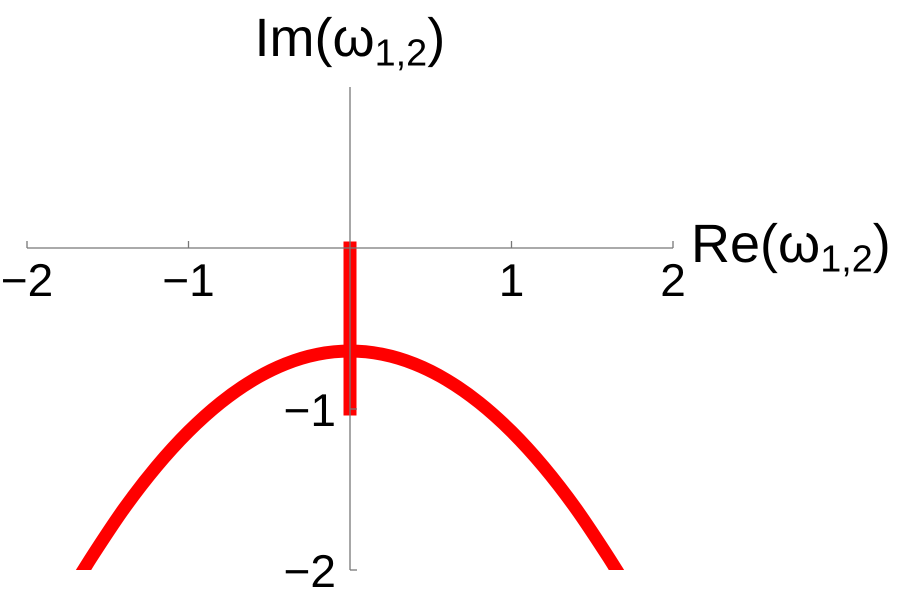  What do you see at coordinates (188, 280) in the screenshot?
I see `x-tick-label: −1` at bounding box center [188, 280].